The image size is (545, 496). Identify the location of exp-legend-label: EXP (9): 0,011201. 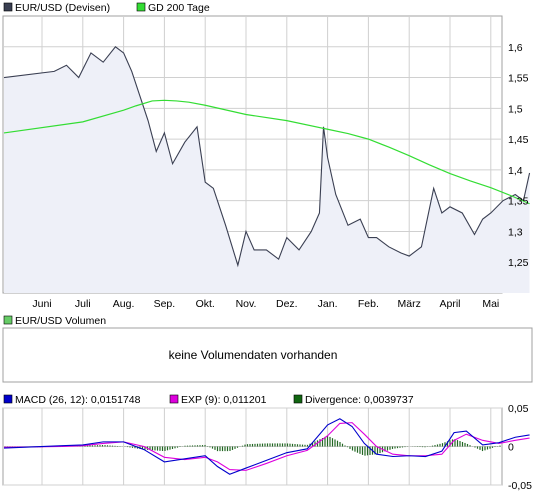
(224, 400).